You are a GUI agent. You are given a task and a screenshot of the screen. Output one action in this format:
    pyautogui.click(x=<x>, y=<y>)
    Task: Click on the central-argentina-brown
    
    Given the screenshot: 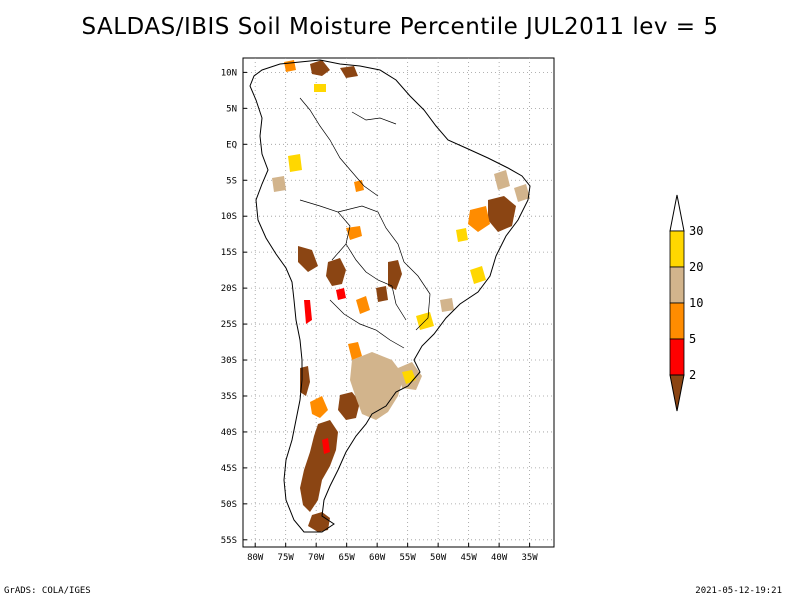 What is the action you would take?
    pyautogui.click(x=349, y=406)
    